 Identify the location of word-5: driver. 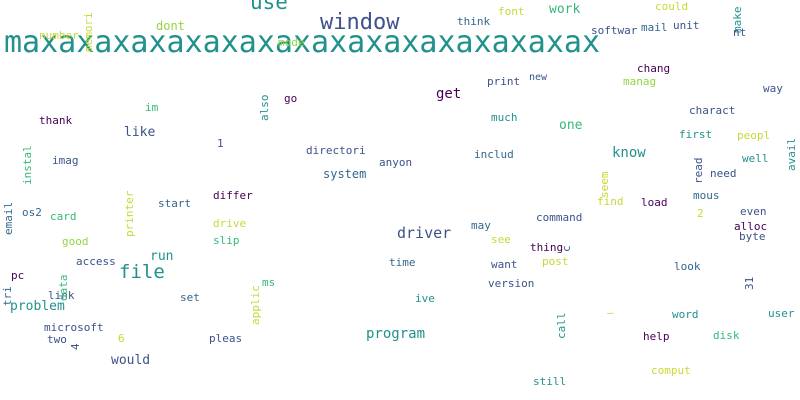
(424, 233).